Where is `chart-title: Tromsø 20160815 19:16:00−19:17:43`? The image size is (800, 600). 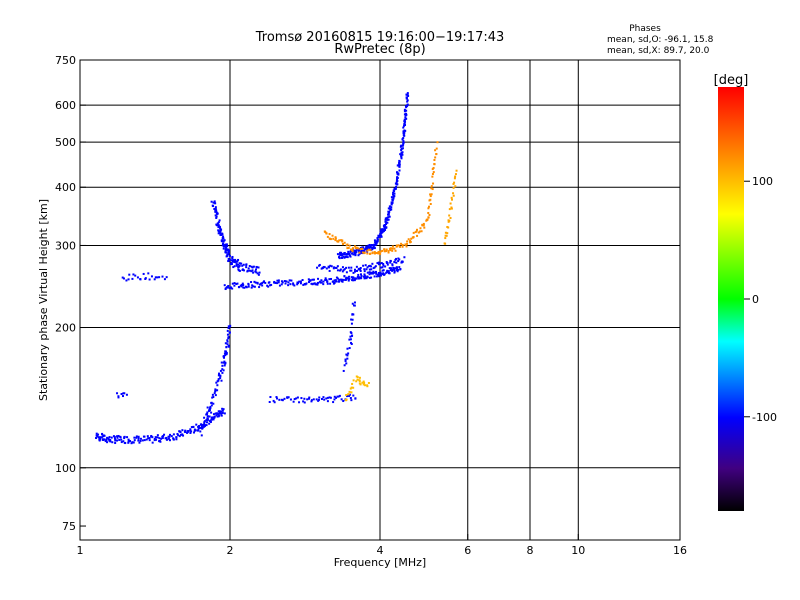 chart-title: Tromsø 20160815 19:16:00−19:17:43 is located at coordinates (380, 37).